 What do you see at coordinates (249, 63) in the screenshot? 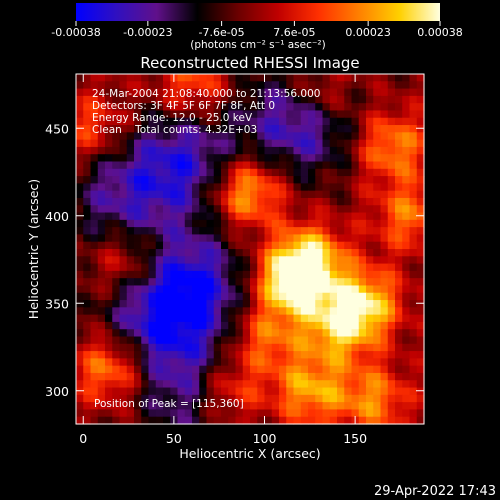
I see `chart-title: Reconstructed RHESSI Image` at bounding box center [249, 63].